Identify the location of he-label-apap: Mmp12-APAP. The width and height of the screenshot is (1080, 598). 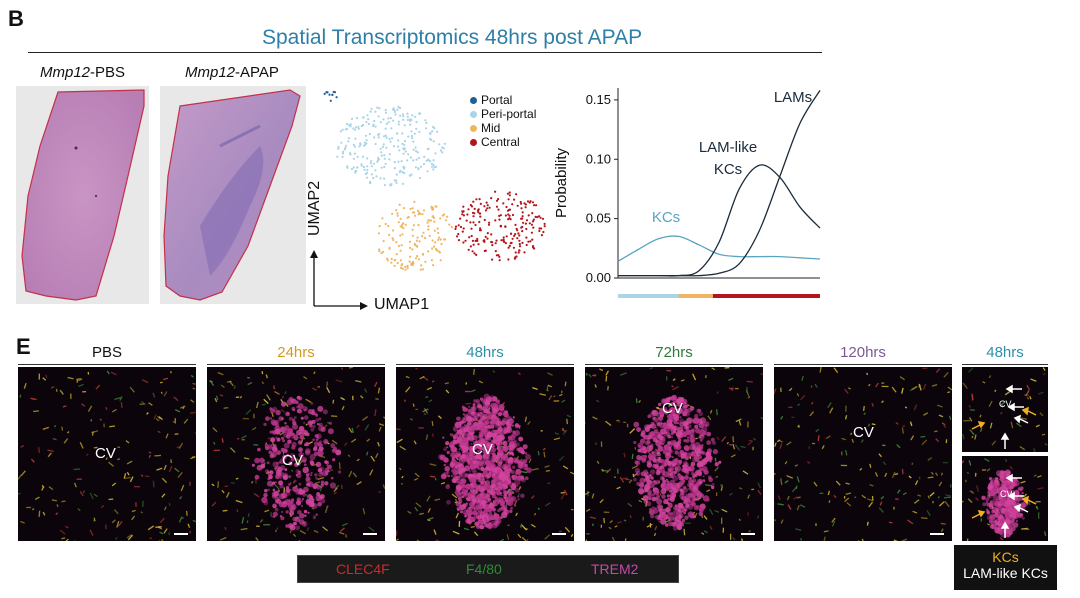
(232, 72).